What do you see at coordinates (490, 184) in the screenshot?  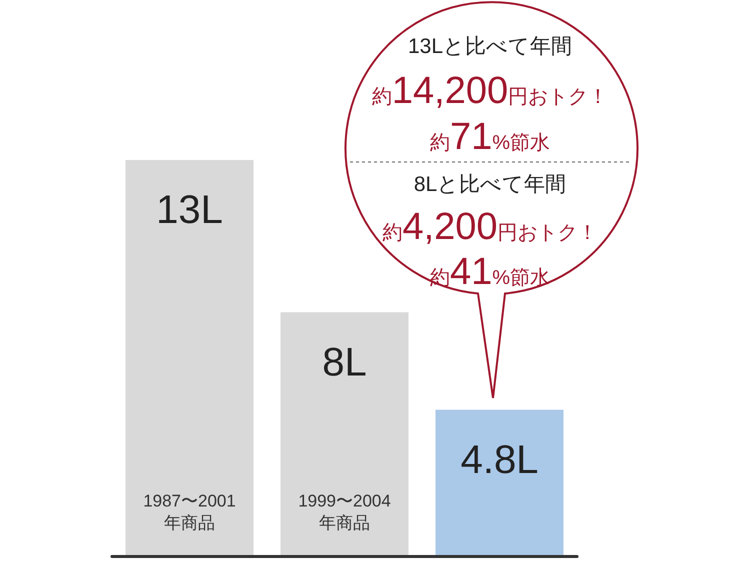 I see `annotation: 8Lと比べて年間` at bounding box center [490, 184].